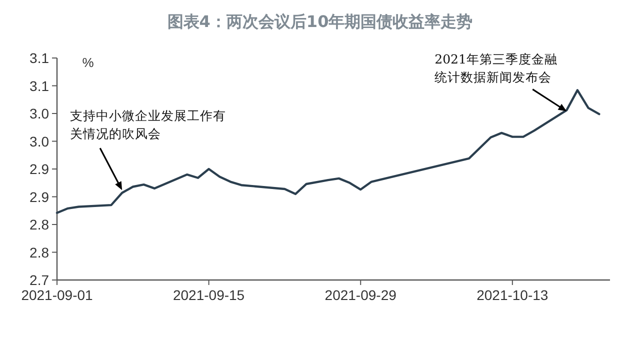  What do you see at coordinates (88, 62) in the screenshot?
I see `y-axis-title: %` at bounding box center [88, 62].